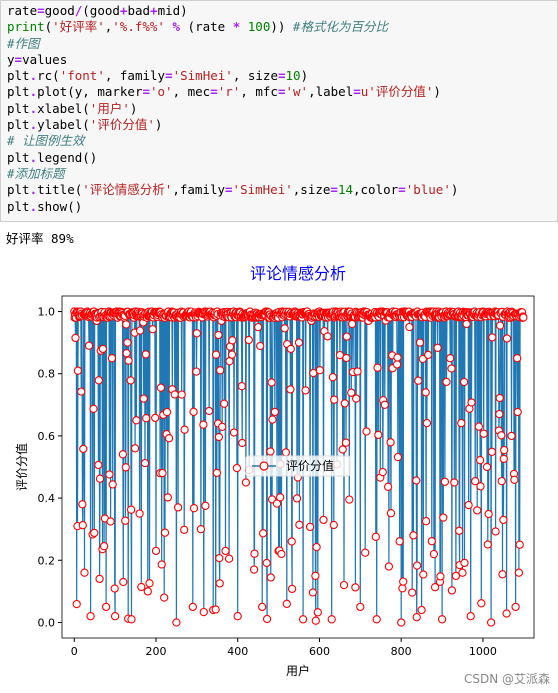 The height and width of the screenshot is (693, 558). I want to click on x-tick-label: 1000, so click(483, 651).